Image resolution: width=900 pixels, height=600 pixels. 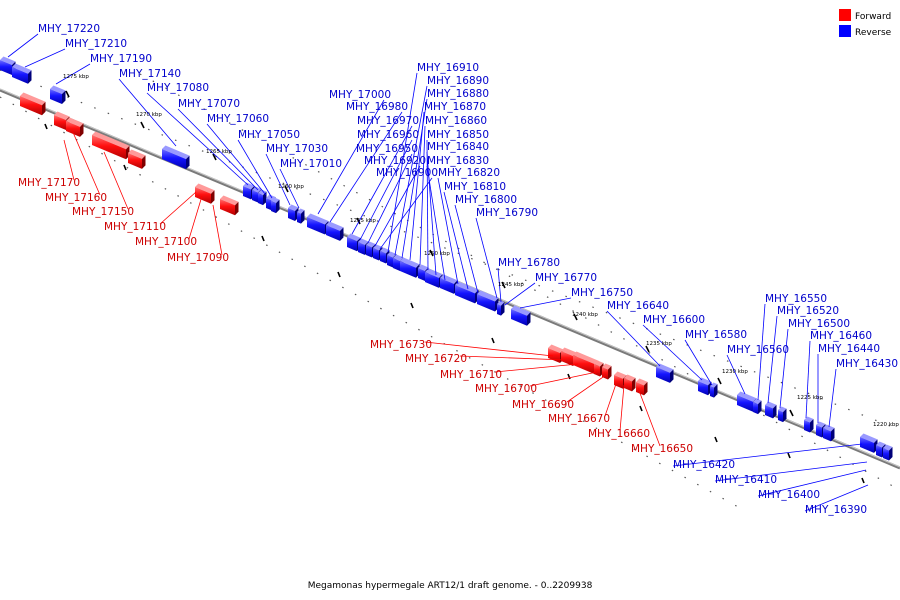 What do you see at coordinates (388, 121) in the screenshot?
I see `reverse-gene-label: MHY_16970` at bounding box center [388, 121].